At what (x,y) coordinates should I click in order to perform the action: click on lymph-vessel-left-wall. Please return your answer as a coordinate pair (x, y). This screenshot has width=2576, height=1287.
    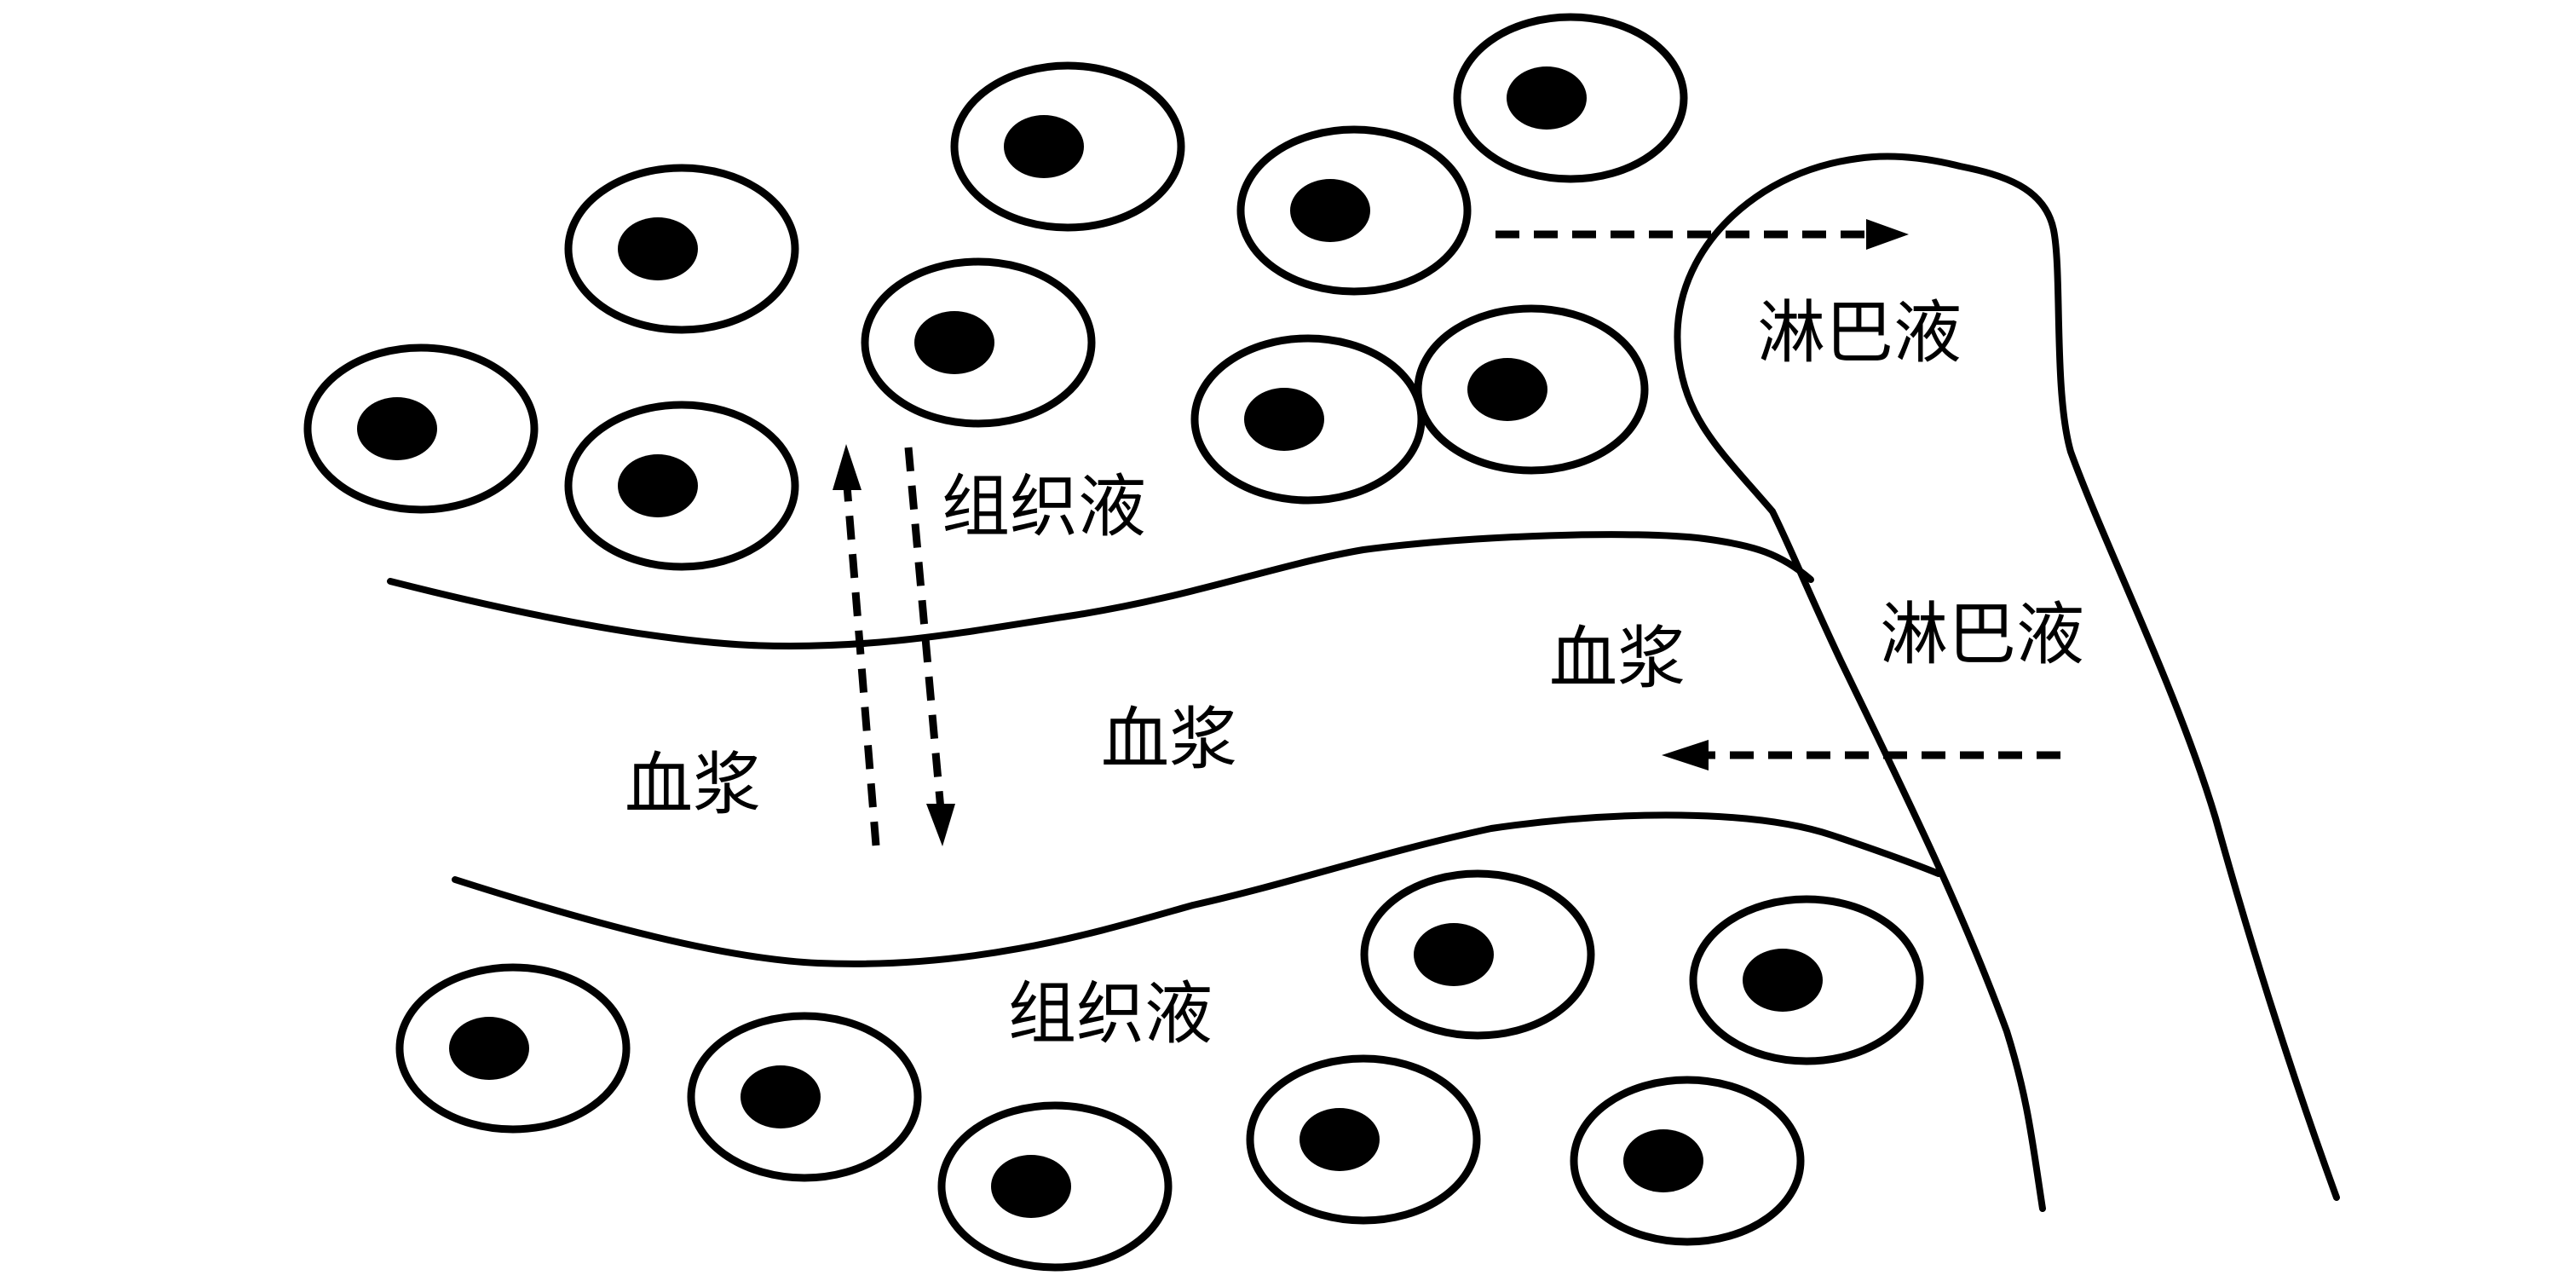
    Looking at the image, I should click on (1860, 683).